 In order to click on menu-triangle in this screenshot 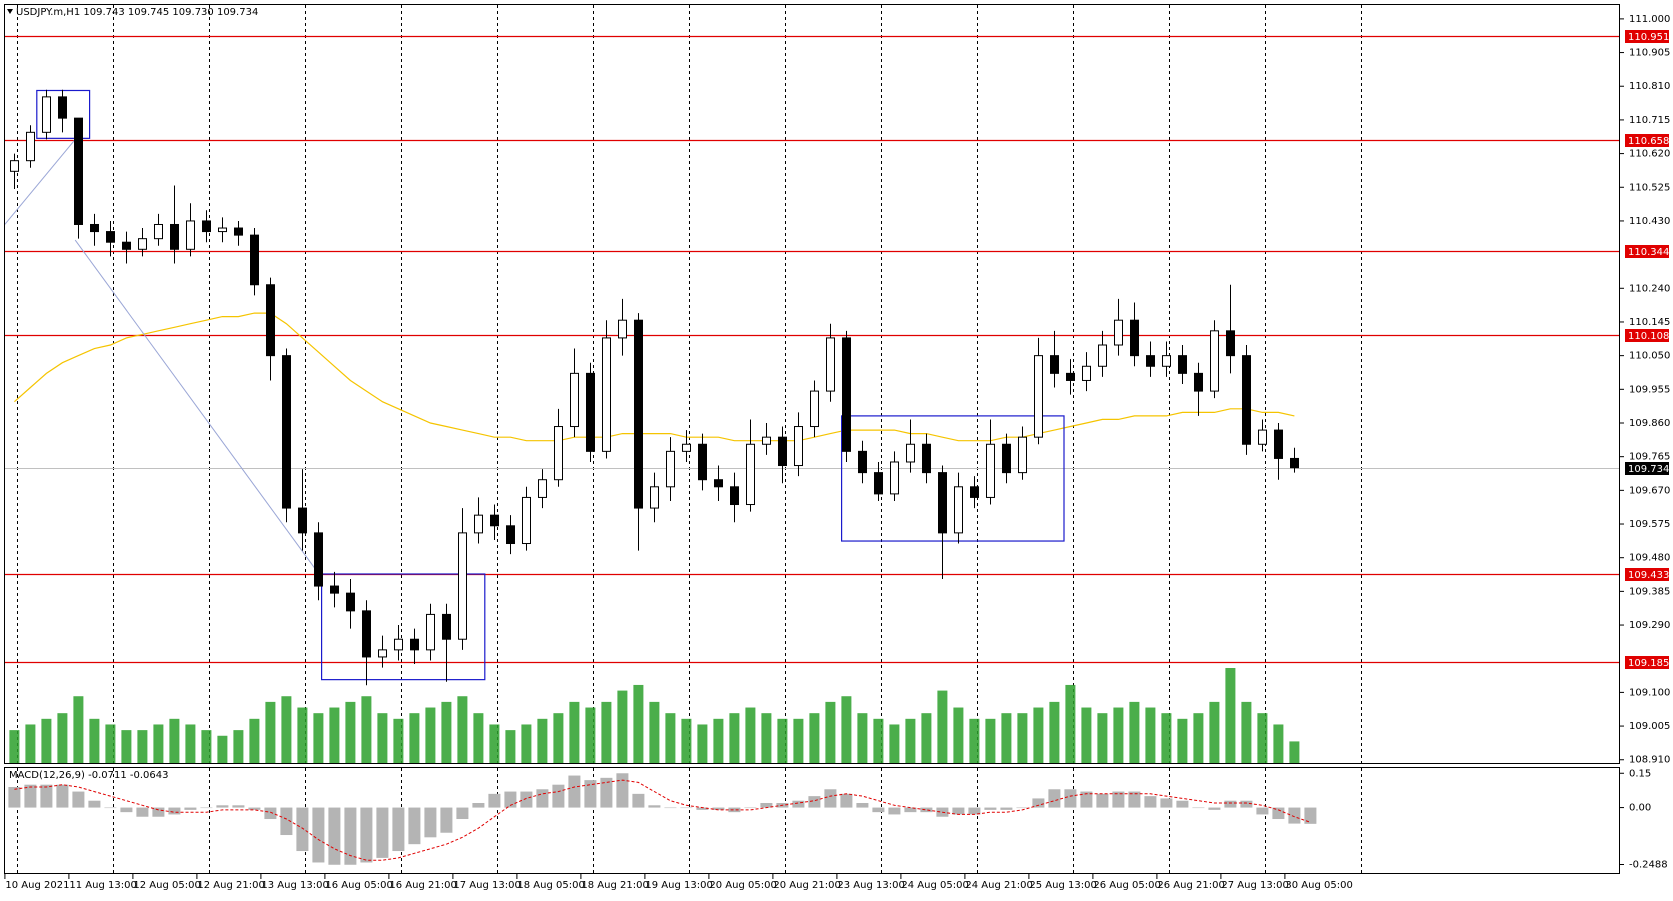, I will do `click(10, 11)`.